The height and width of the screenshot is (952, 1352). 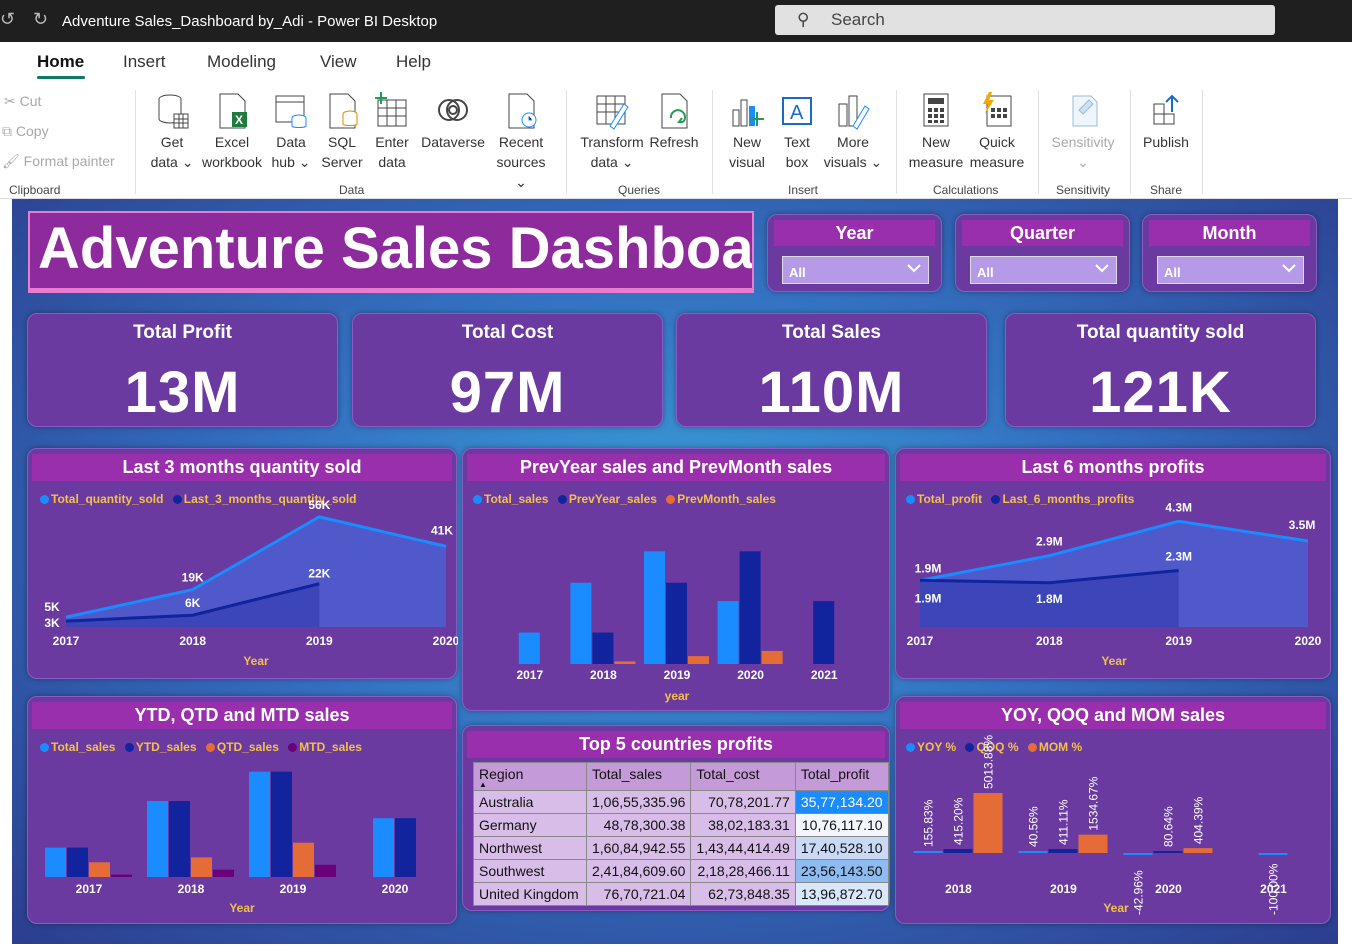 What do you see at coordinates (192, 641) in the screenshot?
I see `x-tick-label: 2018` at bounding box center [192, 641].